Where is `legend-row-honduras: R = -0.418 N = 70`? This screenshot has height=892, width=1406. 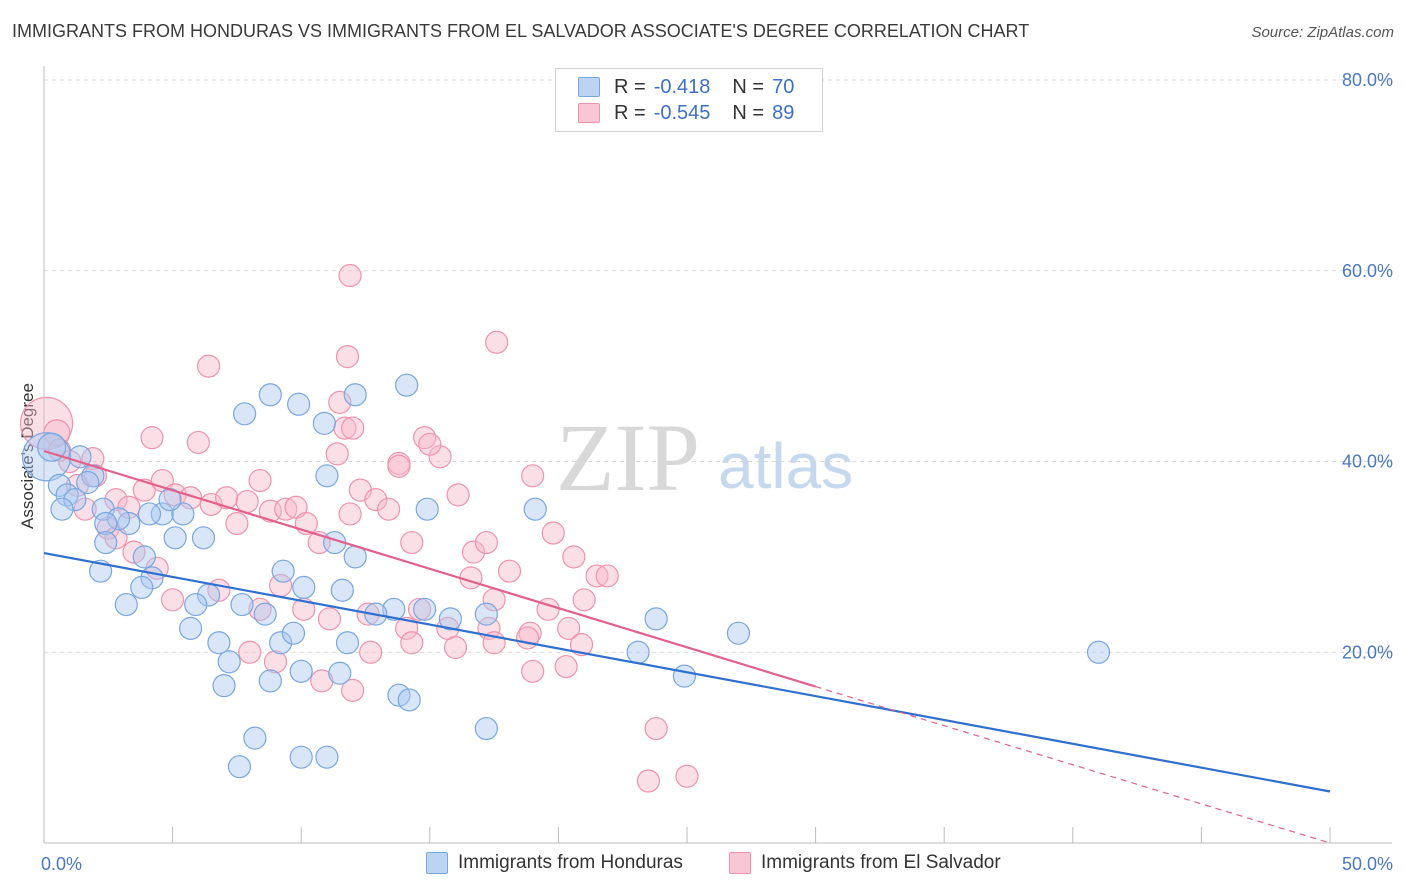
legend-row-honduras: R = -0.418 N = 70 is located at coordinates (686, 87).